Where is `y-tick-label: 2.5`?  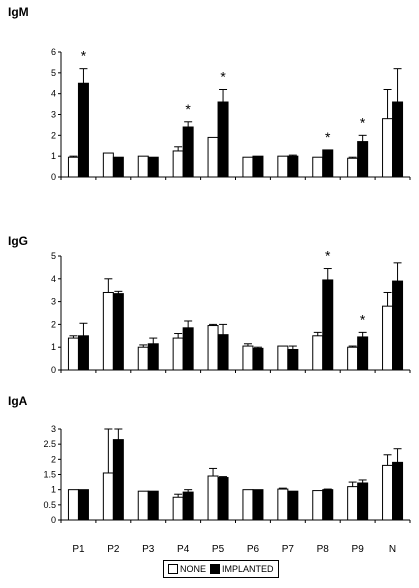
y-tick-label: 2.5 is located at coordinates (49, 444).